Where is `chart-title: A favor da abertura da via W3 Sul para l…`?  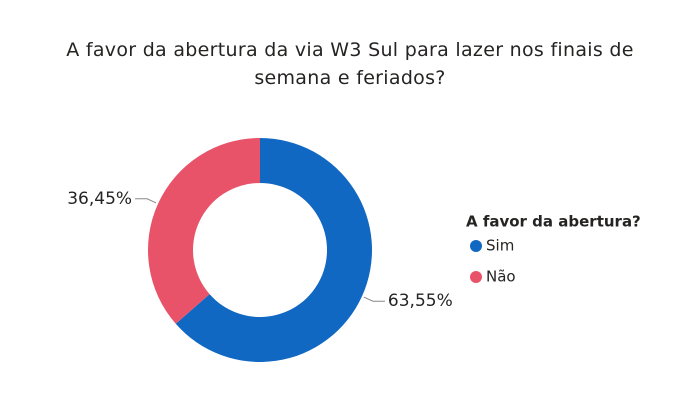
chart-title: A favor da abertura da via W3 Sul para l… is located at coordinates (350, 64).